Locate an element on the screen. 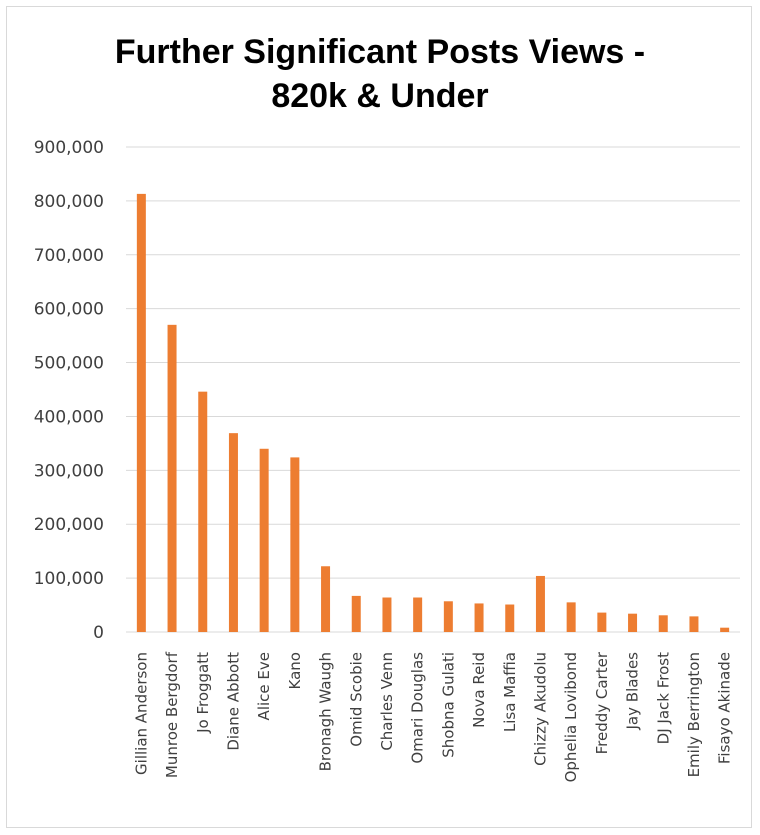 The image size is (760, 835). x-tick-label: Omari Douglas is located at coordinates (418, 708).